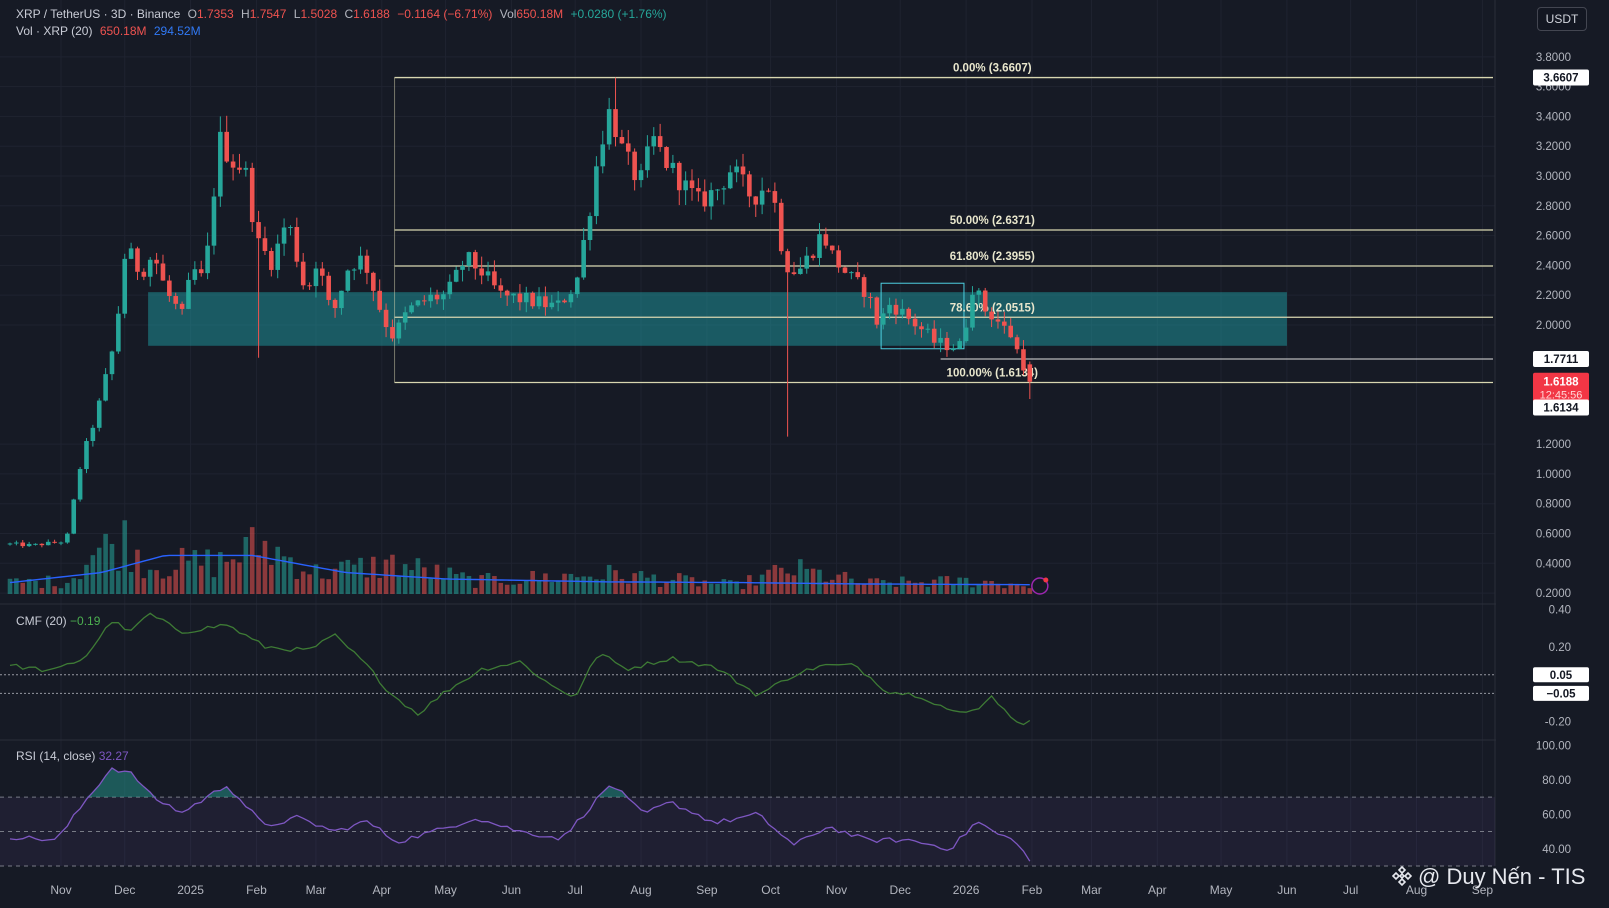  Describe the element at coordinates (1561, 409) in the screenshot. I see `price-badge: 1.6134` at that location.